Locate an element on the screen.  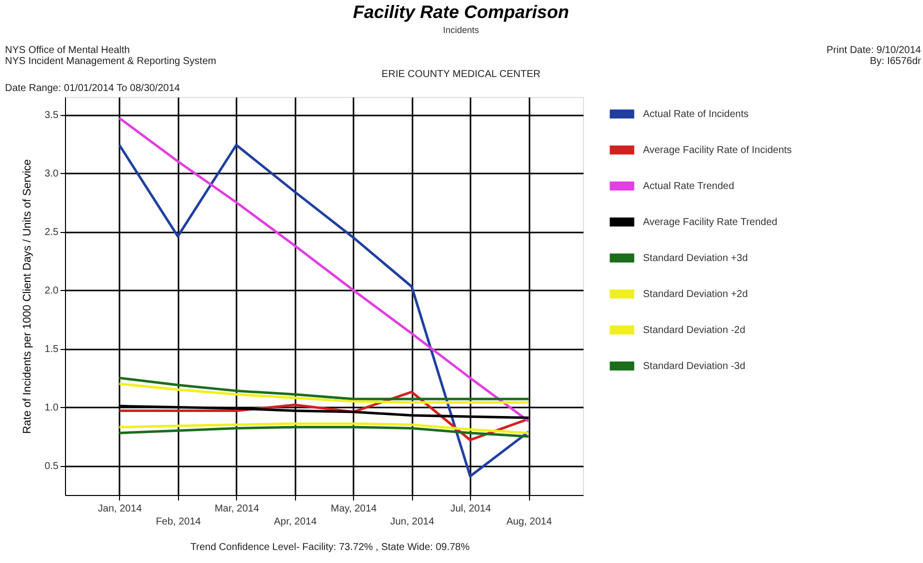
text: Date Range: 01/01/2014 To 08/30/2014 is located at coordinates (92, 88).